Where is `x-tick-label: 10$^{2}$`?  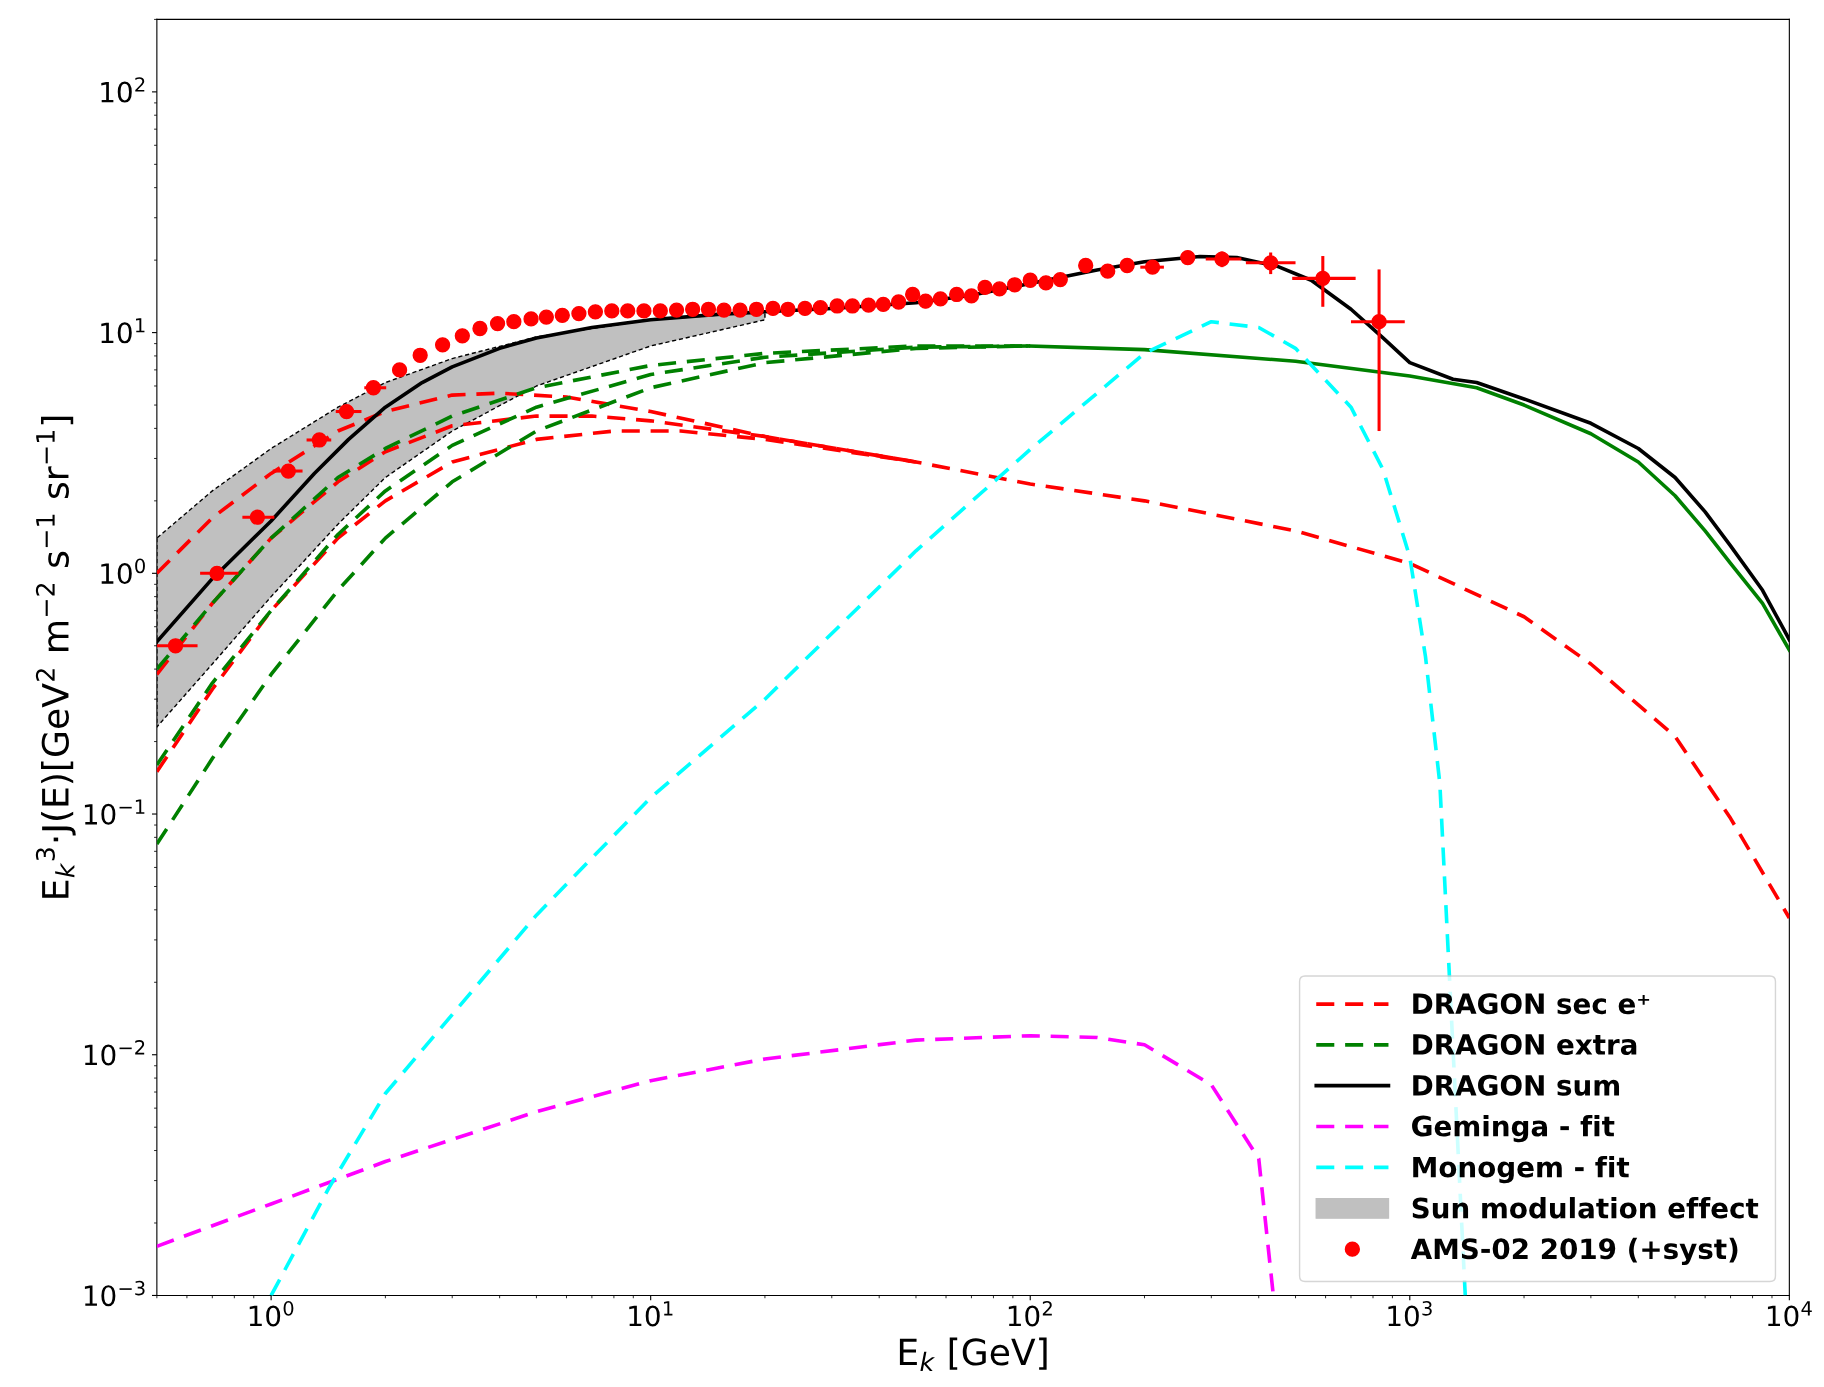
x-tick-label: 10$^{2}$ is located at coordinates (1030, 1314).